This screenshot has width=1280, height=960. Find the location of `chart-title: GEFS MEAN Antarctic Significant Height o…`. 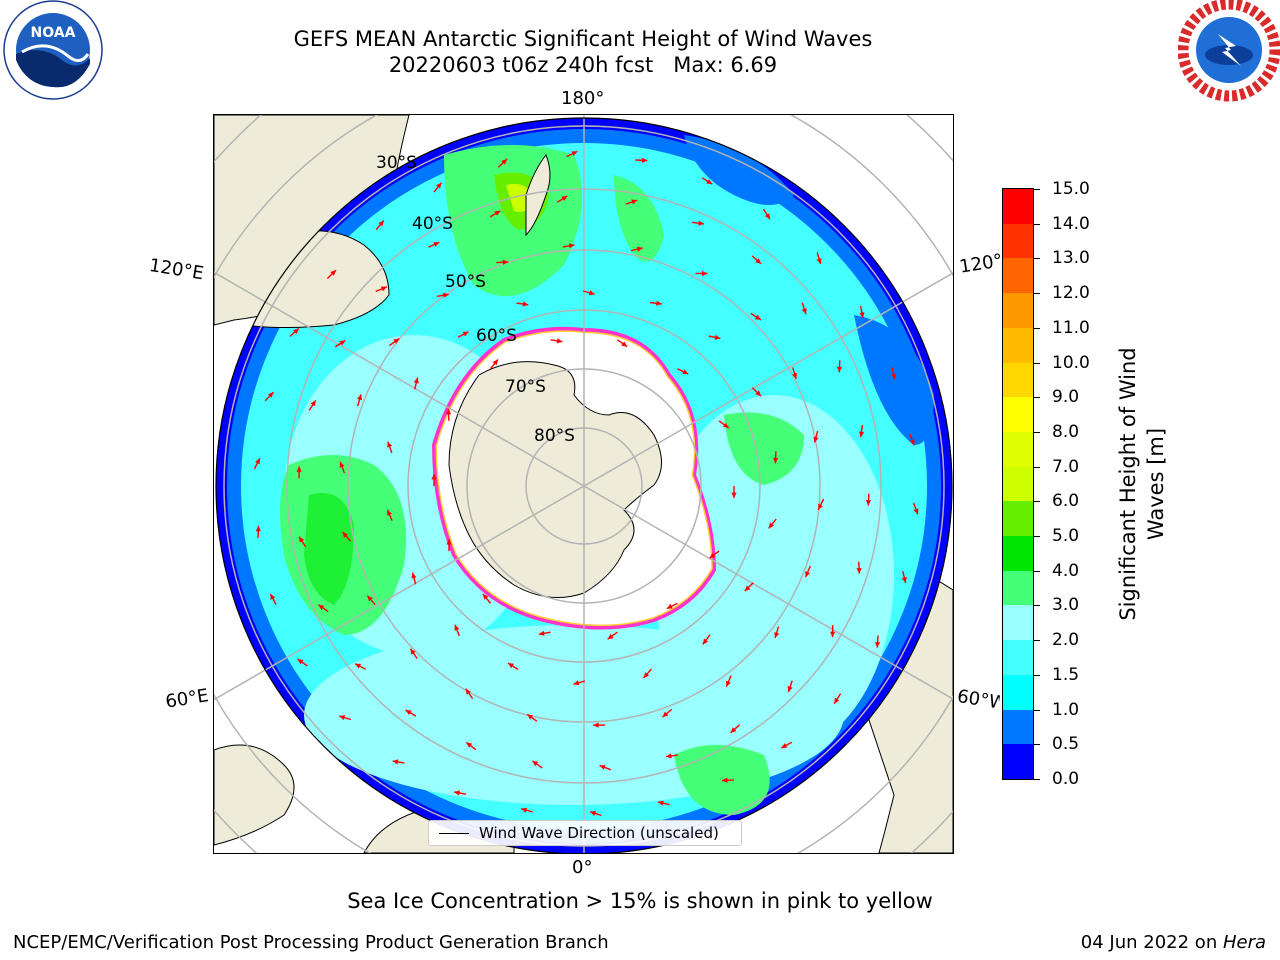

chart-title: GEFS MEAN Antarctic Significant Height o… is located at coordinates (583, 39).